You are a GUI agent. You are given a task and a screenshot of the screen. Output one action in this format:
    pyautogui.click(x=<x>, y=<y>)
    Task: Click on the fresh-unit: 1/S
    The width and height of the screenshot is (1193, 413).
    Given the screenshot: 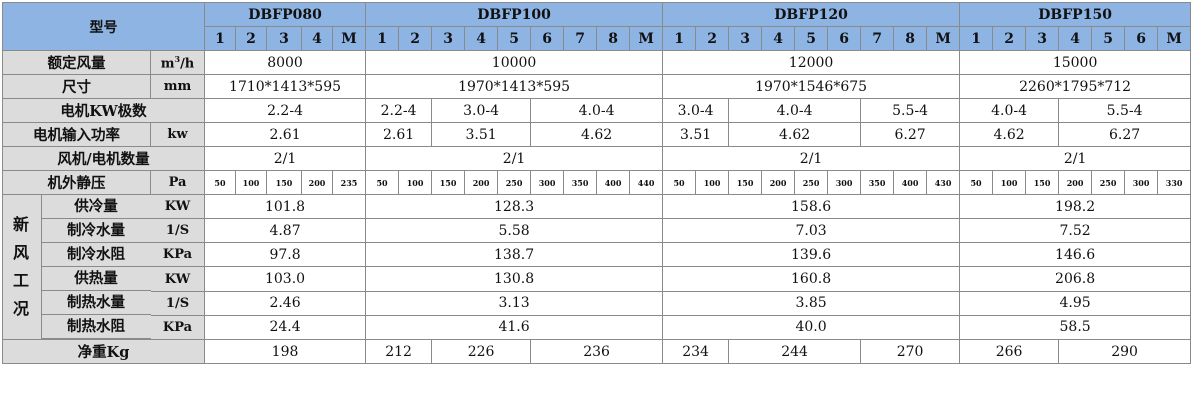 What is the action you would take?
    pyautogui.click(x=177, y=303)
    